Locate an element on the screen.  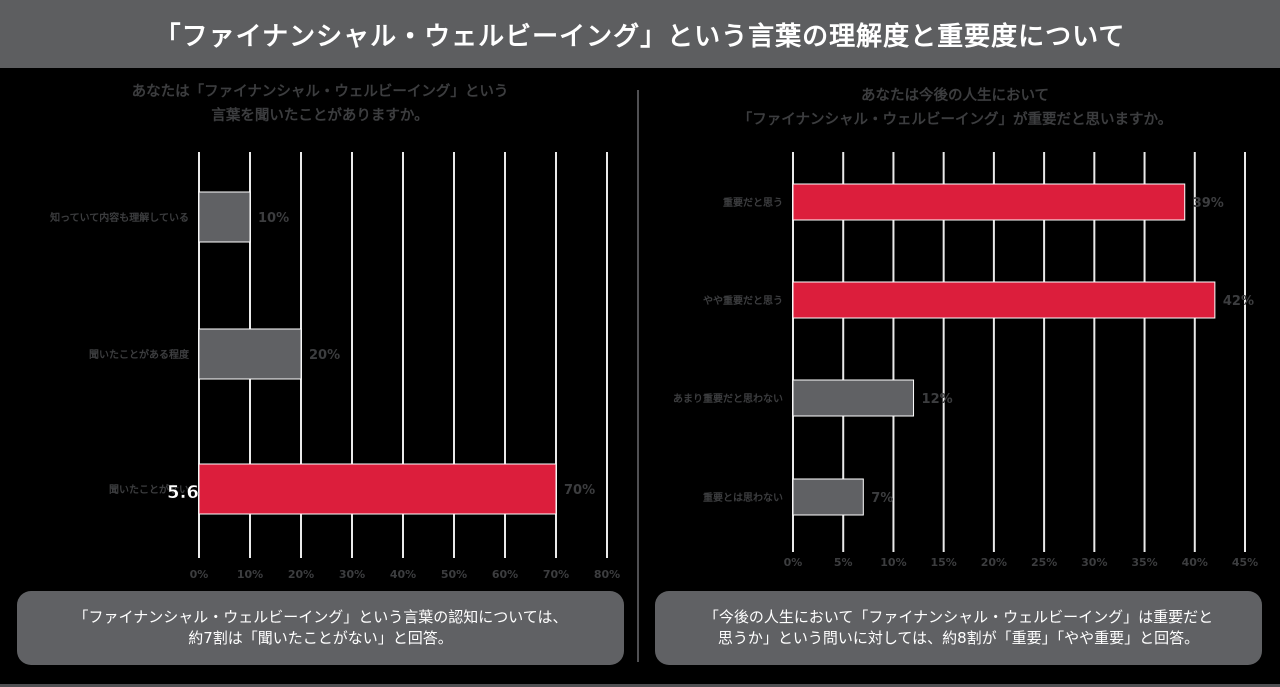
right-category-label: あまり重要だと思わない is located at coordinates (728, 398).